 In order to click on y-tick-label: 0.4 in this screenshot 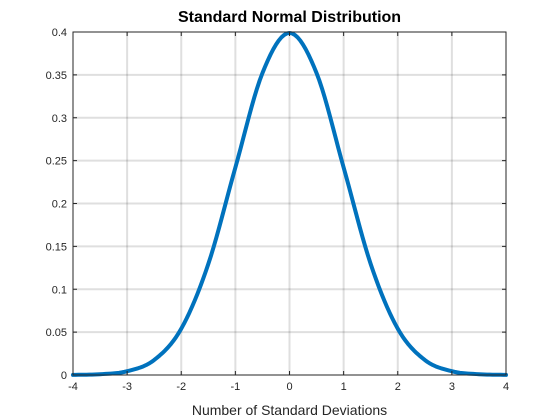, I will do `click(59, 33)`.